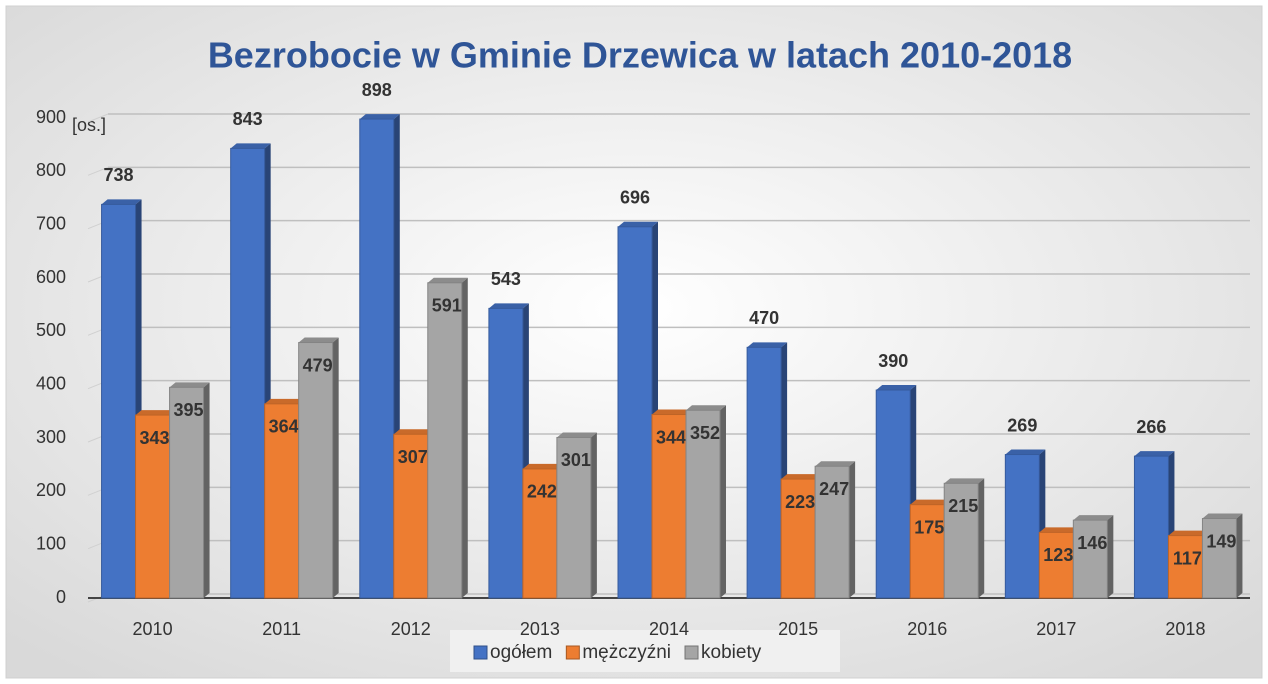 The height and width of the screenshot is (684, 1268). Describe the element at coordinates (798, 629) in the screenshot. I see `x-tick-label: 2015` at that location.